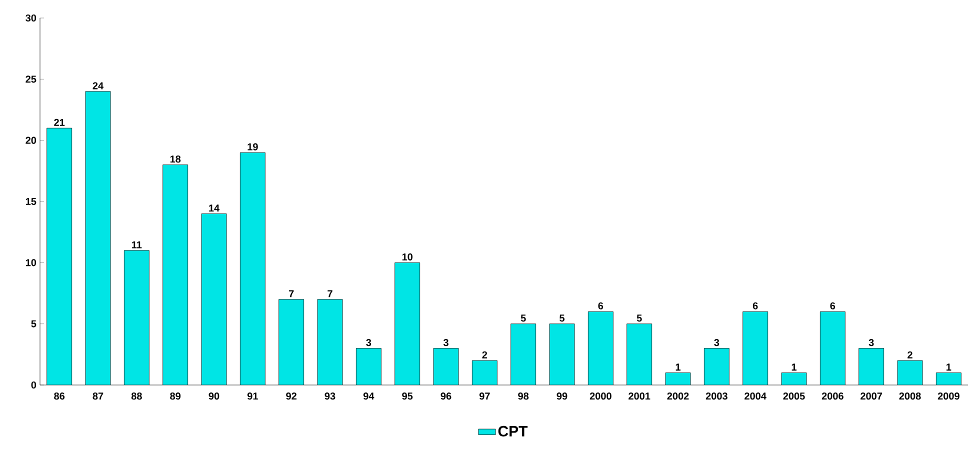 The height and width of the screenshot is (459, 970). I want to click on data-label: 18, so click(175, 159).